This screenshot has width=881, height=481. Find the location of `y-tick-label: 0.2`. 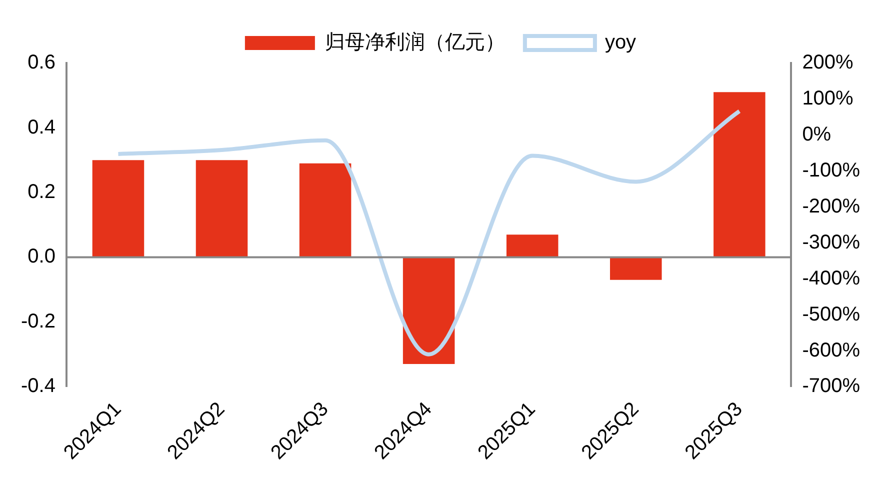

y-tick-label: 0.2 is located at coordinates (42, 191).